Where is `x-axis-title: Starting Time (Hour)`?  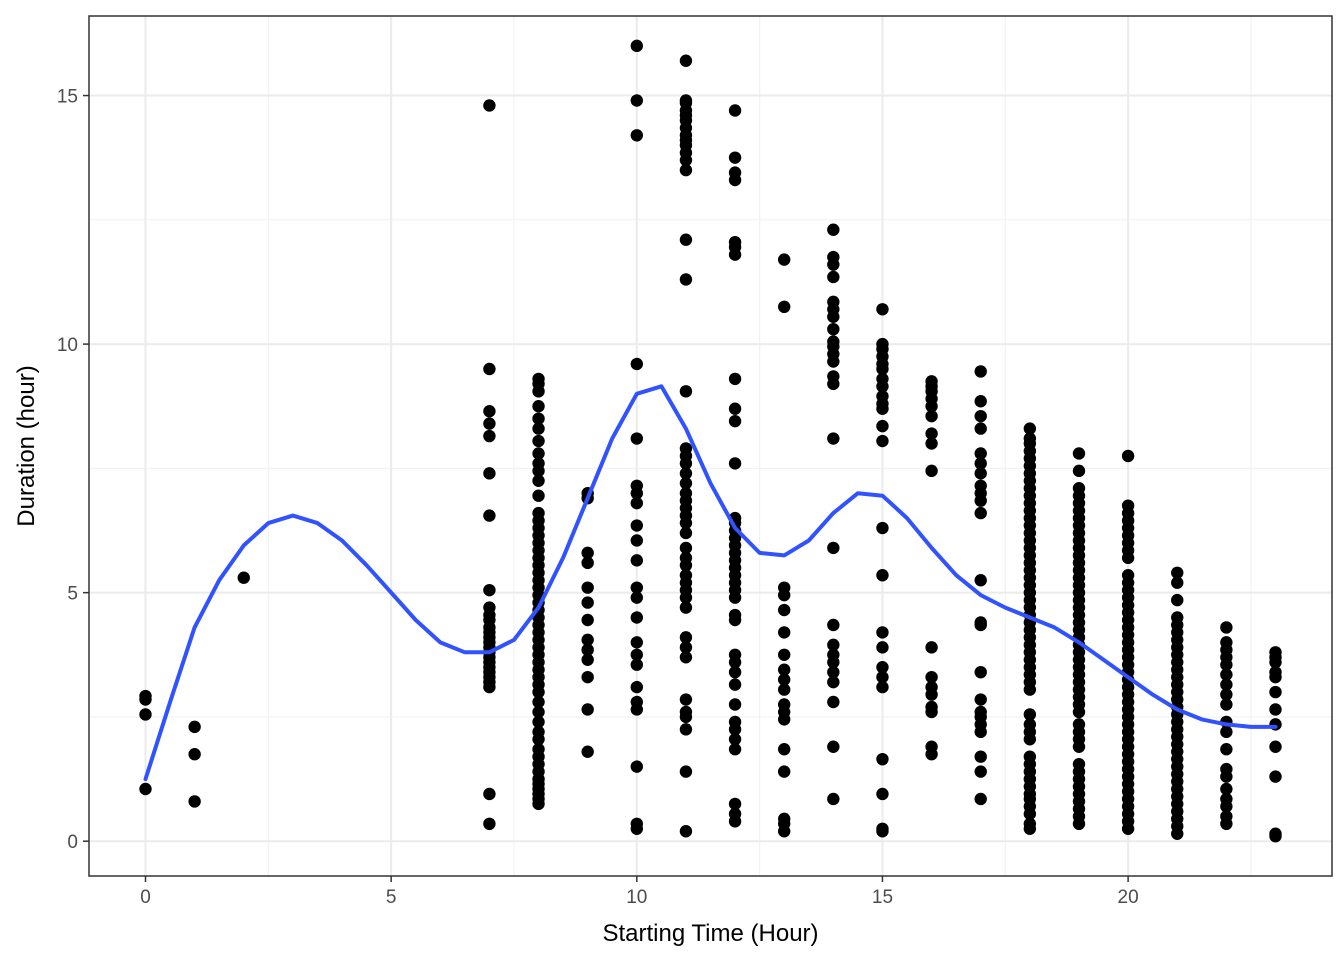
x-axis-title: Starting Time (Hour) is located at coordinates (710, 933).